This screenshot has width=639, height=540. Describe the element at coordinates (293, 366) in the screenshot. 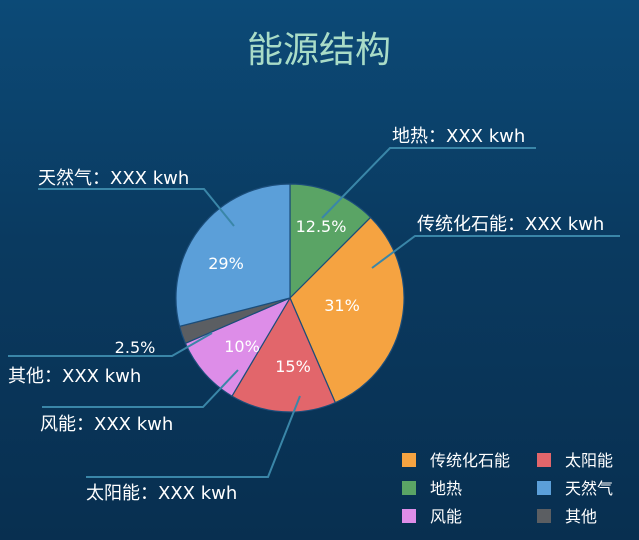

I see `slice-percent-label: 15%` at that location.